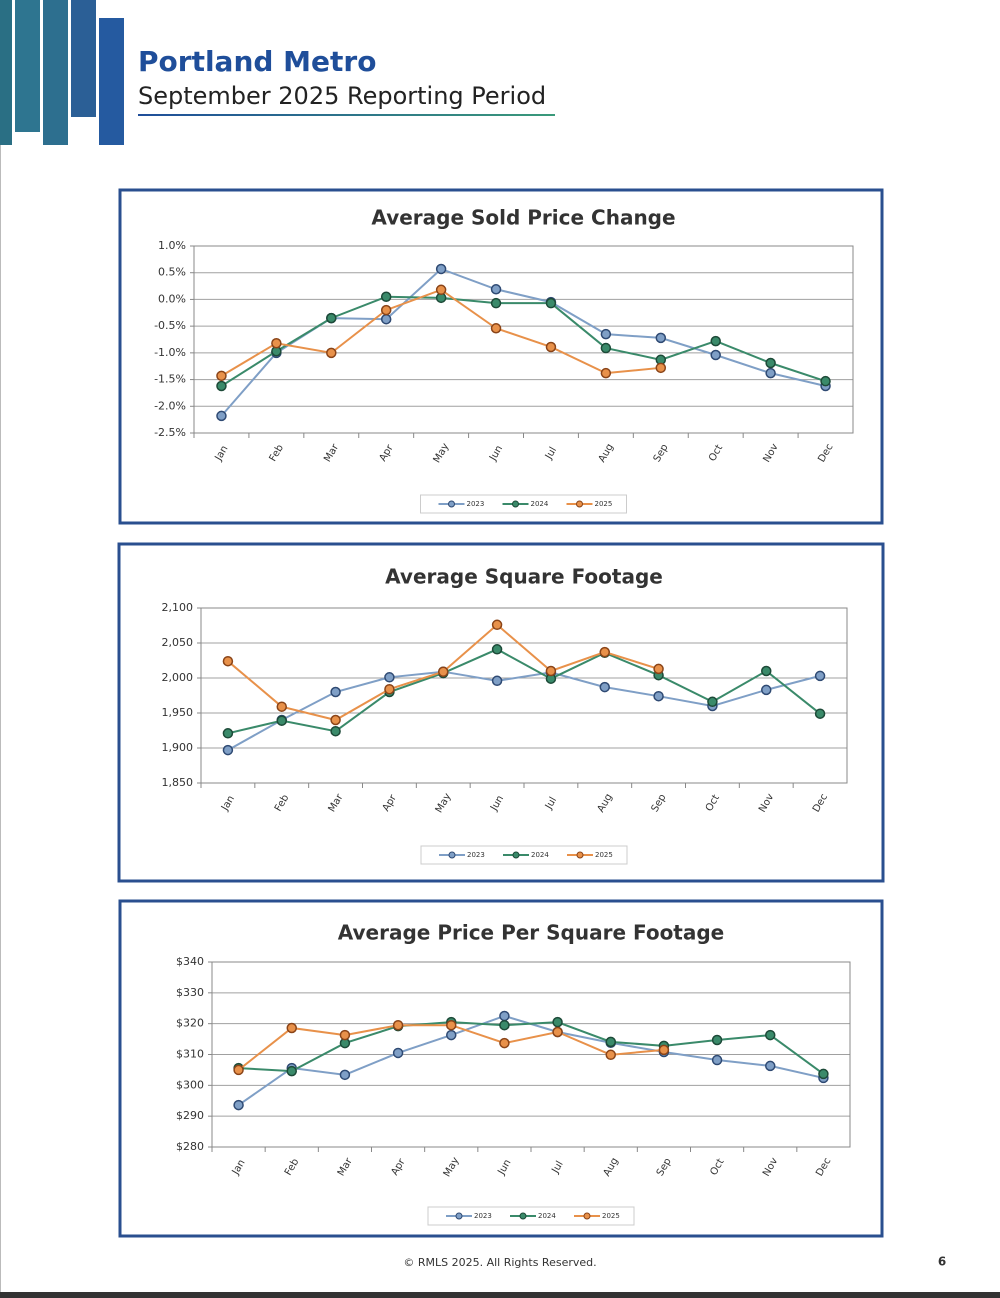 The image size is (1000, 1298). What do you see at coordinates (170, 352) in the screenshot?
I see `y-tick-label: -1.0%` at bounding box center [170, 352].